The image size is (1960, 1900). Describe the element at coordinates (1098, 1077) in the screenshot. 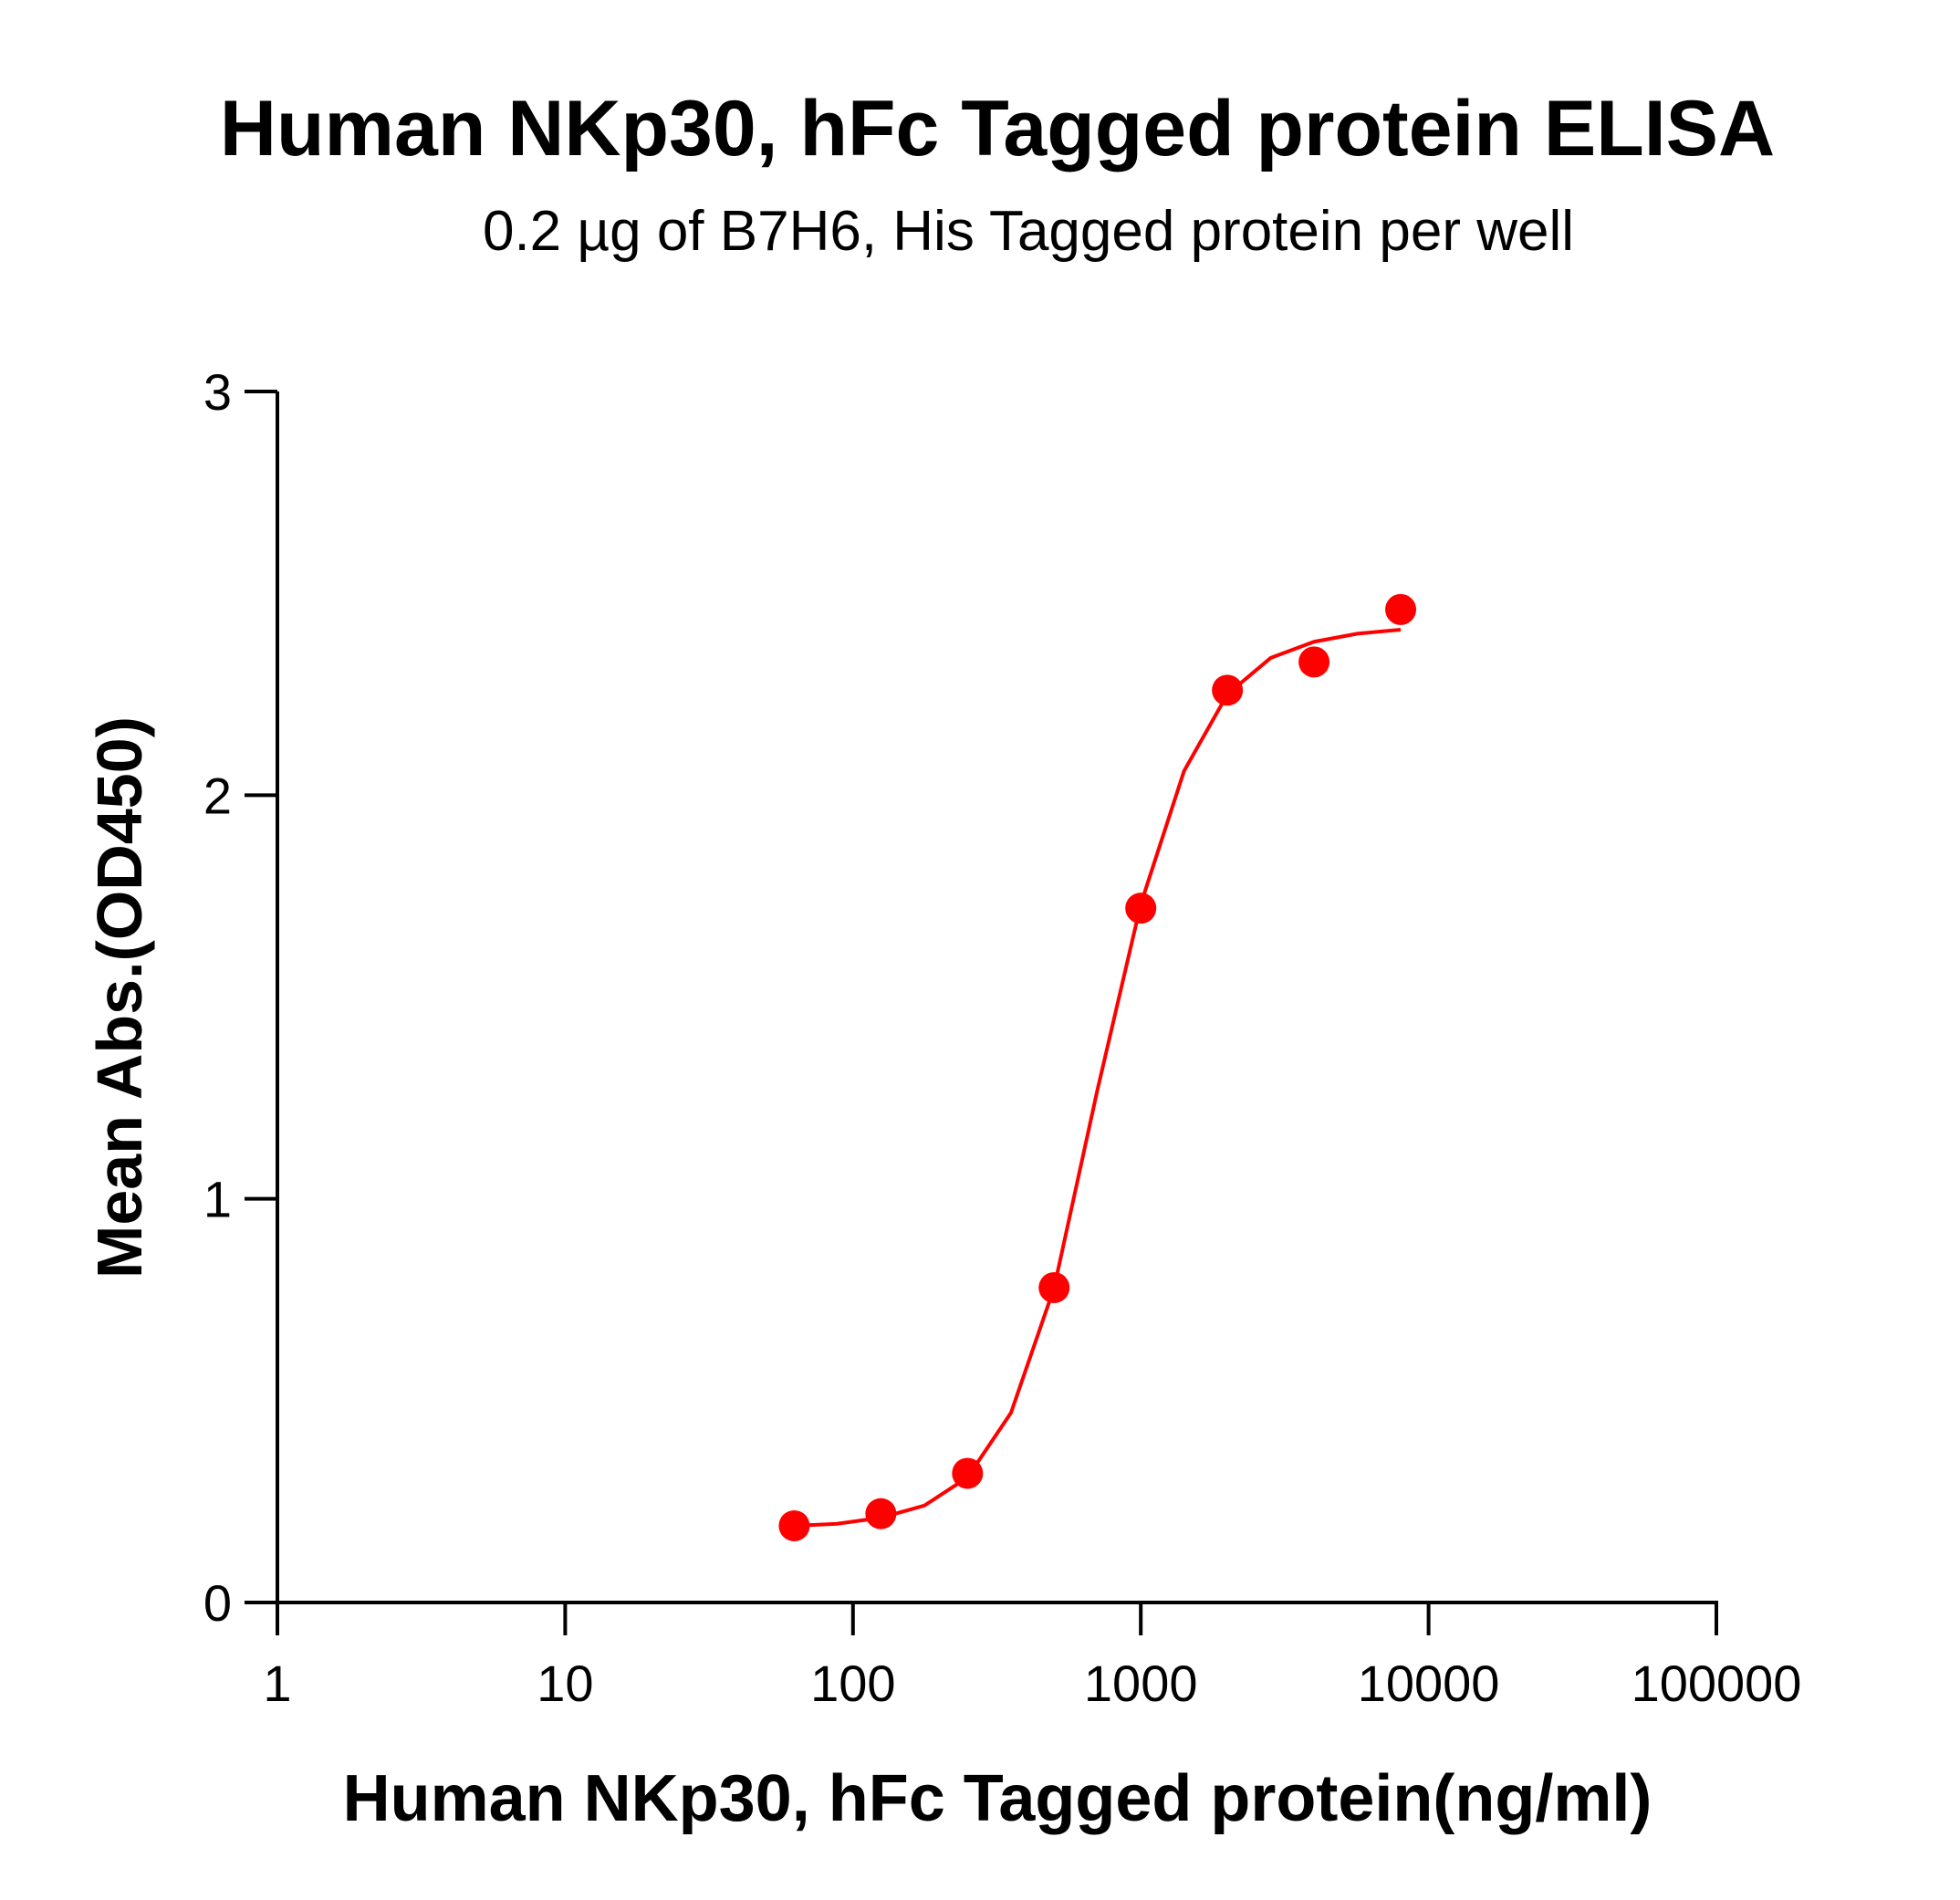

I see `fit-curve` at that location.